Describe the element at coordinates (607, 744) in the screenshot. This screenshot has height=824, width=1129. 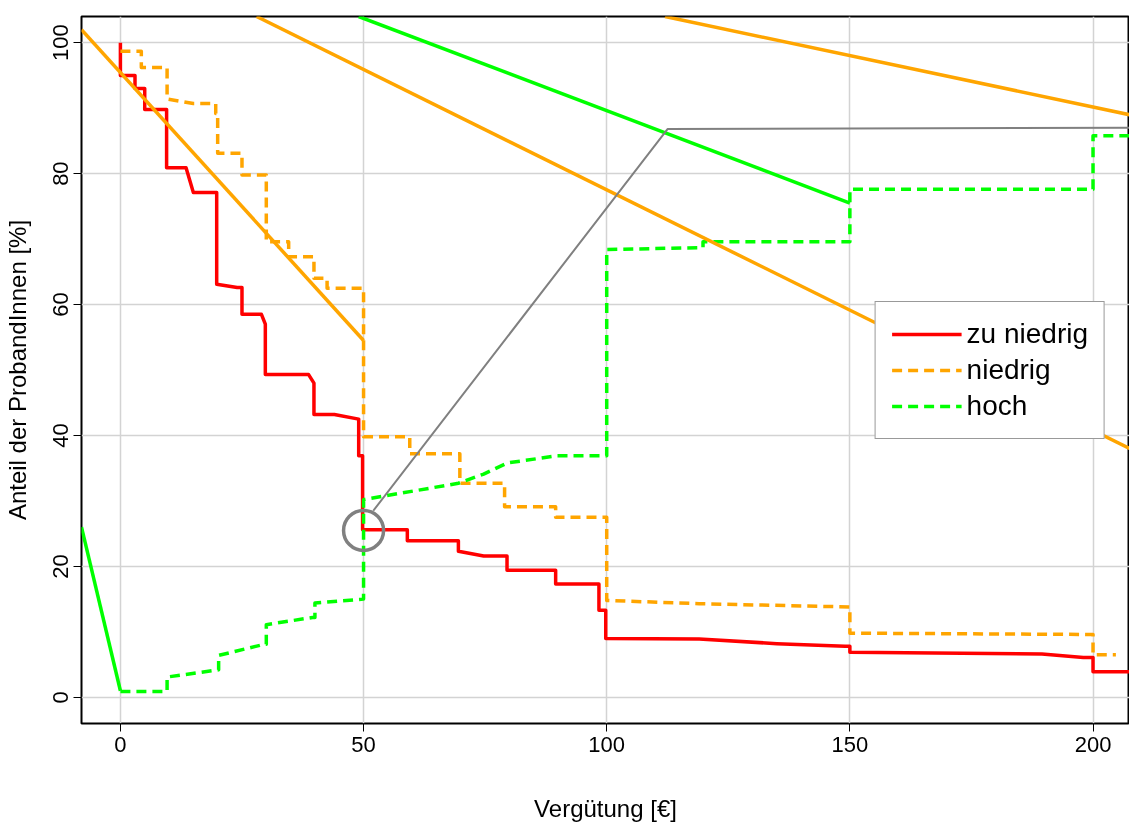
I see `x-tick-label: 100` at that location.